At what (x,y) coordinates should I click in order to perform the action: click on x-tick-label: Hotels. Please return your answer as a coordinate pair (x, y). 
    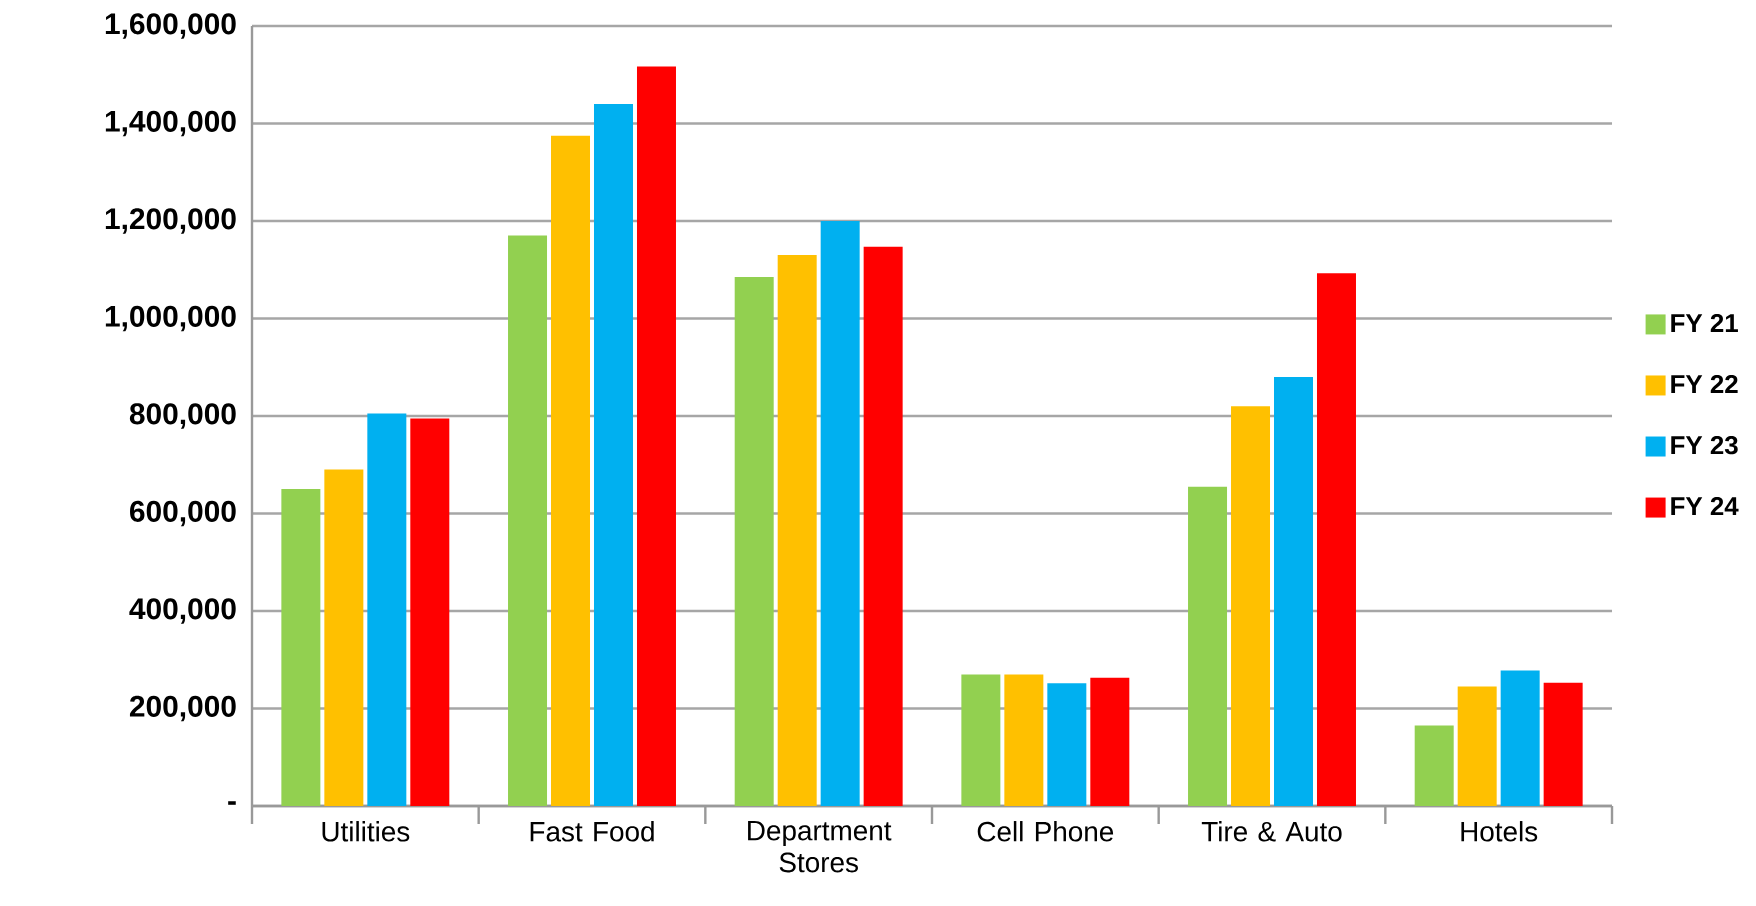
    Looking at the image, I should click on (1499, 831).